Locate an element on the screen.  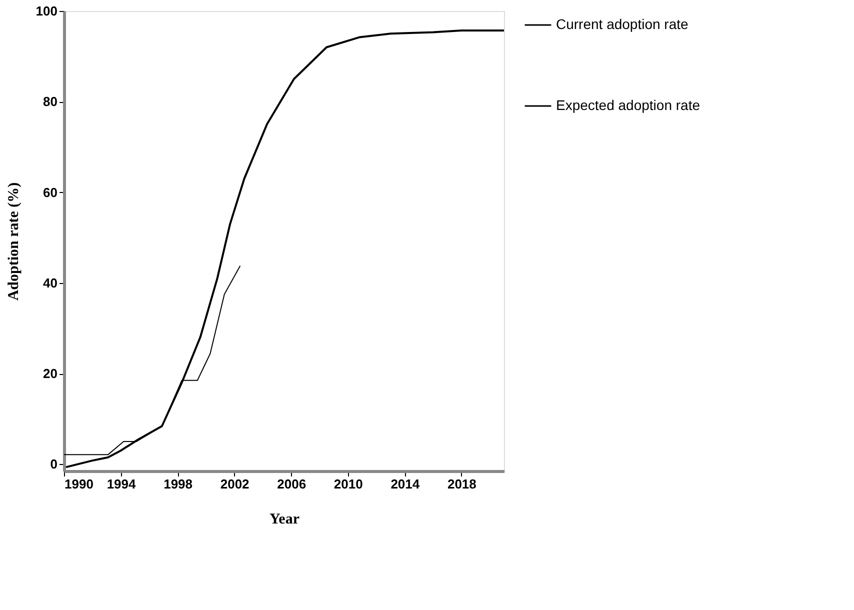
x-tick-label: 2018 is located at coordinates (461, 484).